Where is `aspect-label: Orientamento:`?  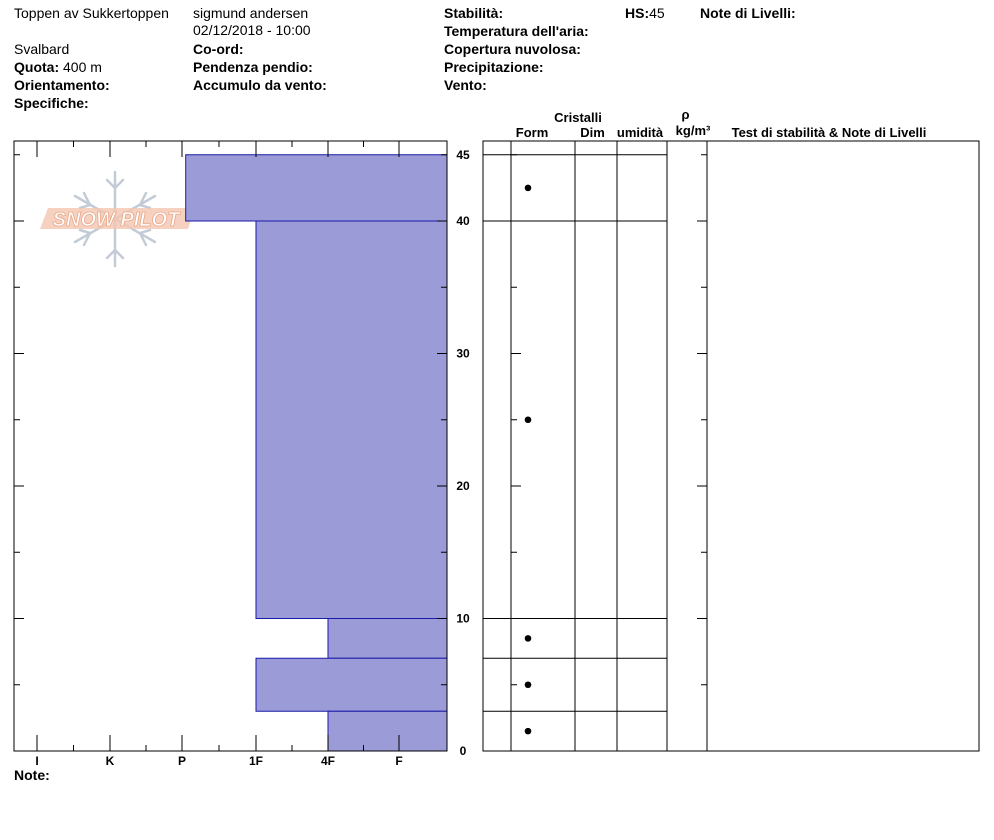
aspect-label: Orientamento: is located at coordinates (62, 85).